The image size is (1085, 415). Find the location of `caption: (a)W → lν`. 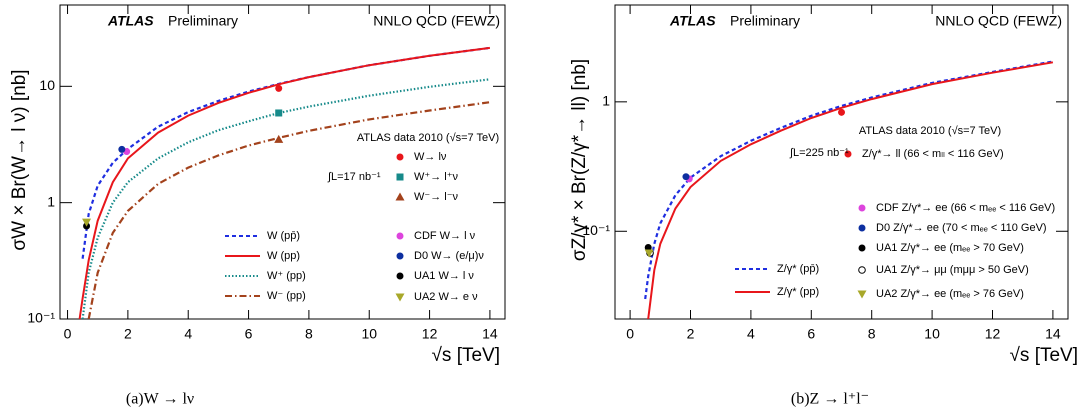

caption: (a)W → lν is located at coordinates (160, 399).